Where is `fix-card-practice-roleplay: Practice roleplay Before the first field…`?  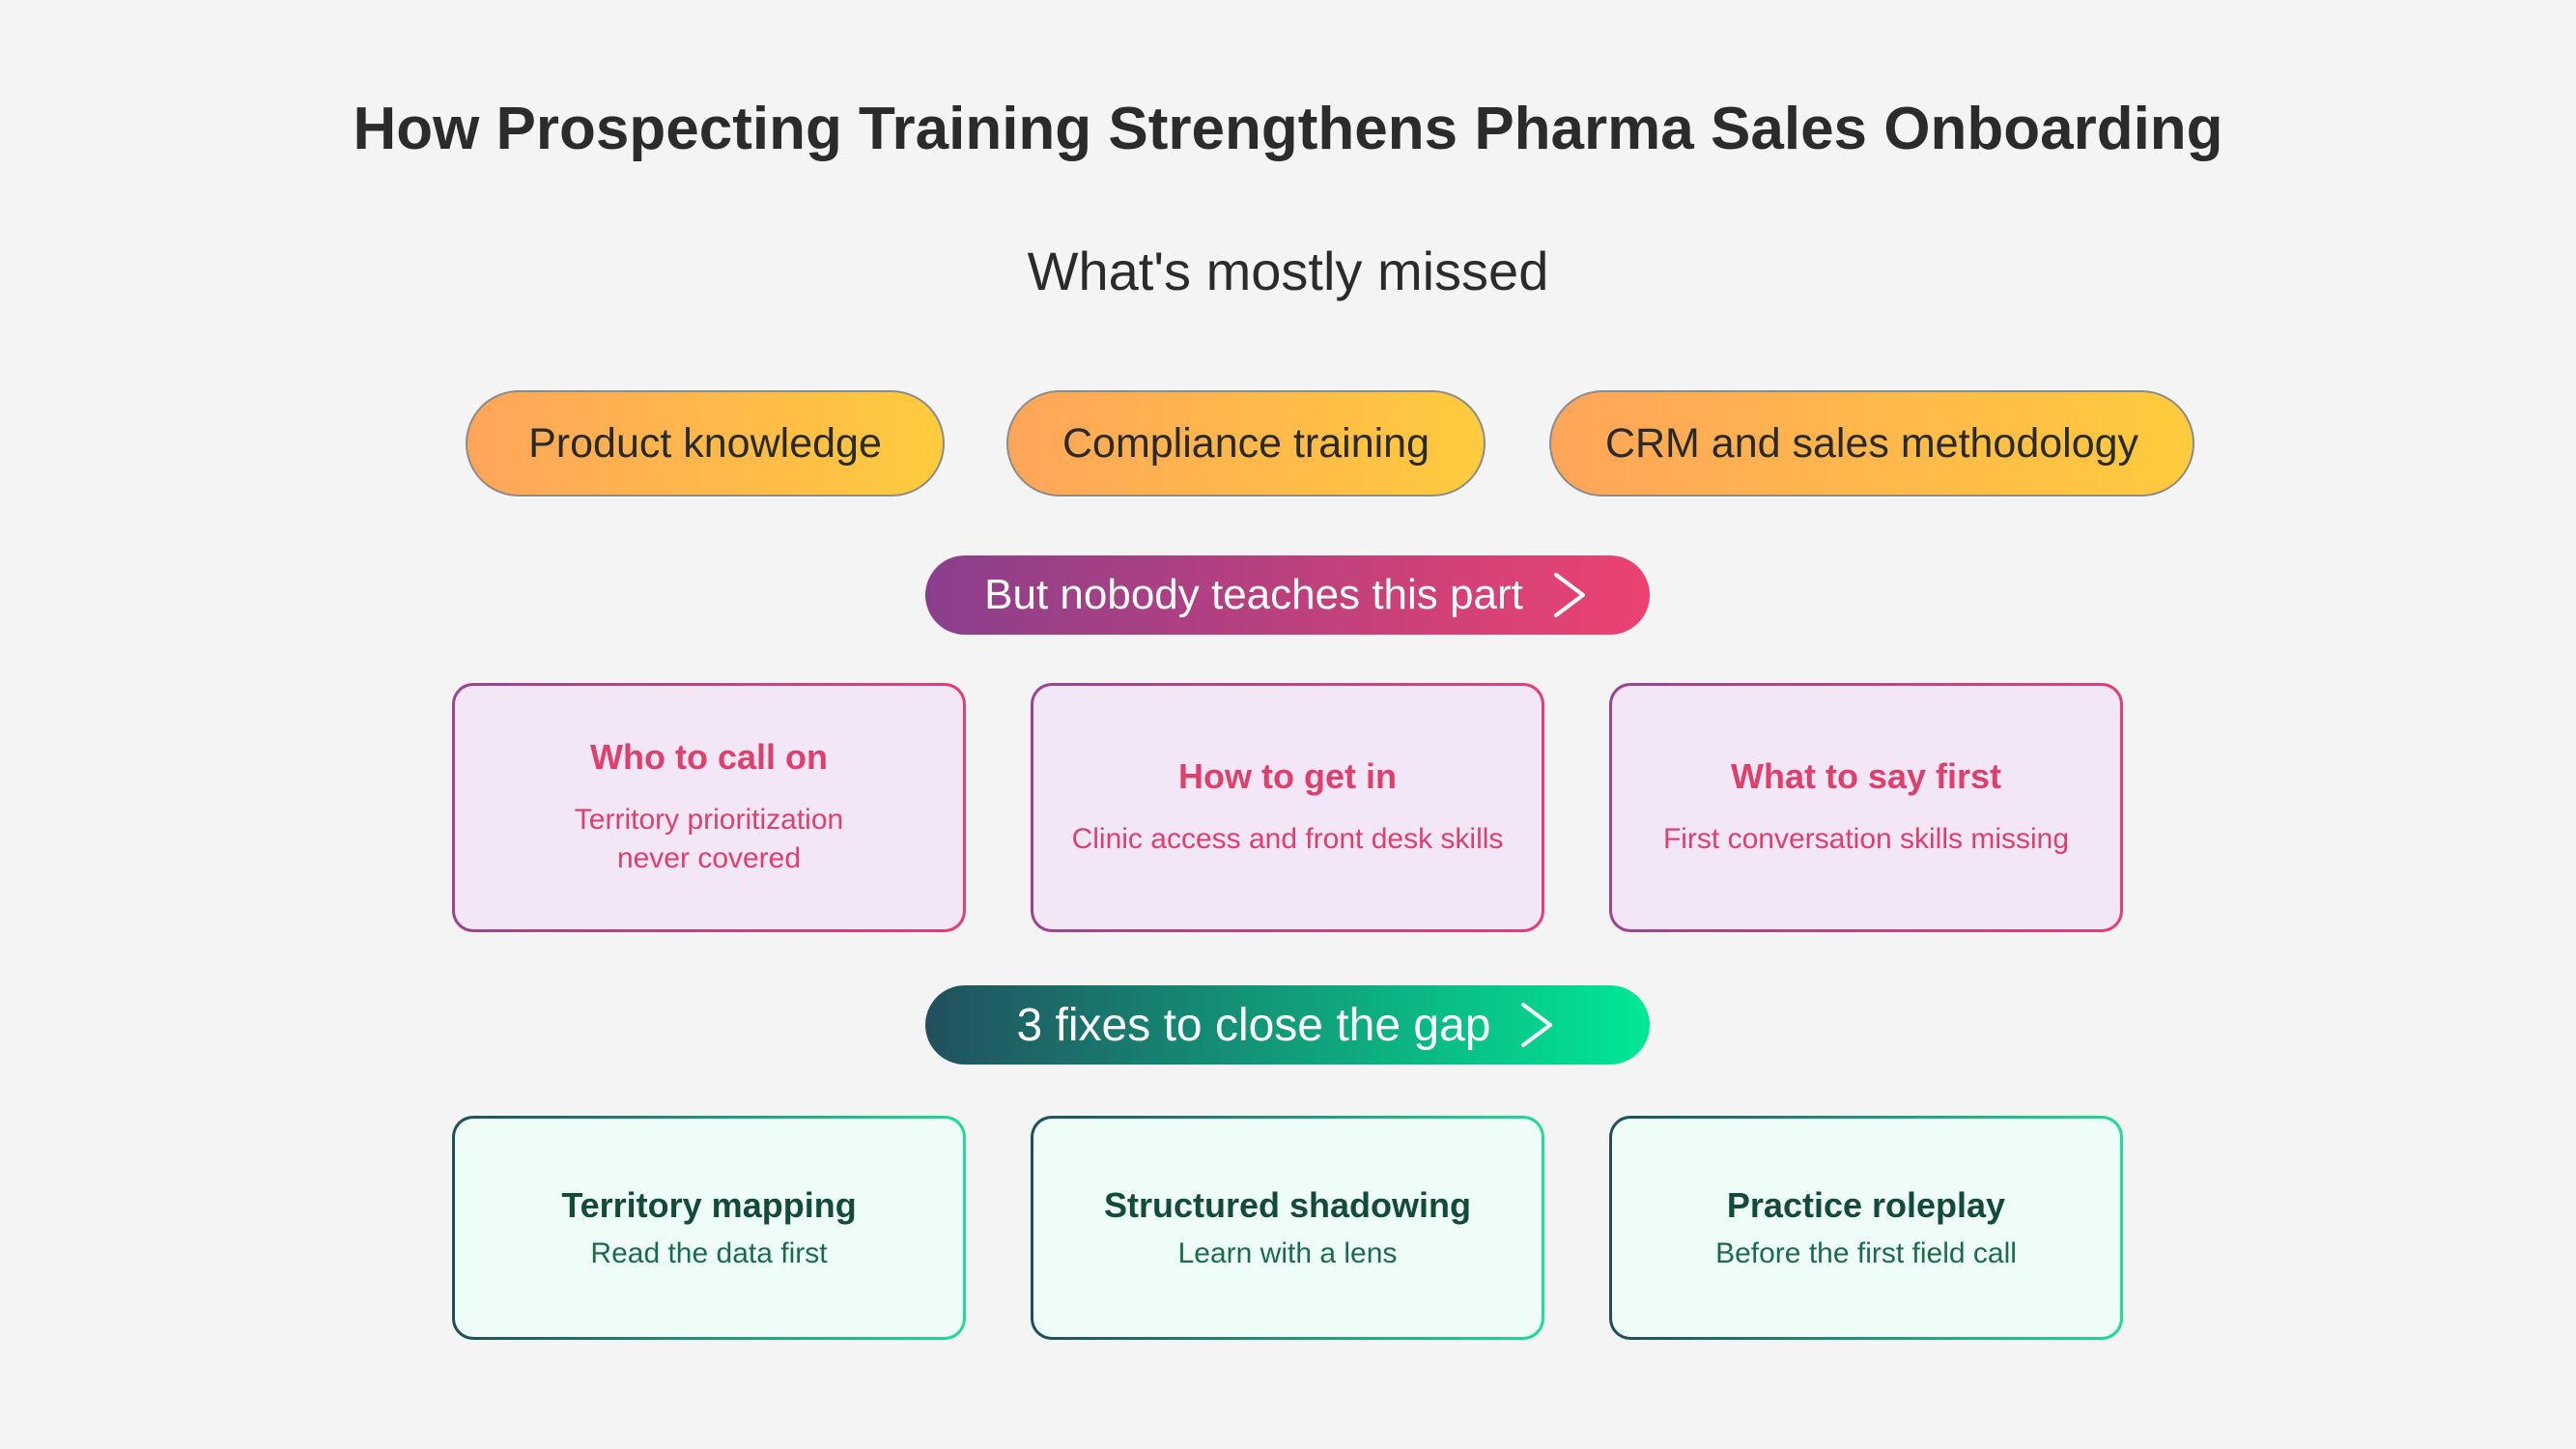
fix-card-practice-roleplay: Practice roleplay Before the first field… is located at coordinates (1866, 1228).